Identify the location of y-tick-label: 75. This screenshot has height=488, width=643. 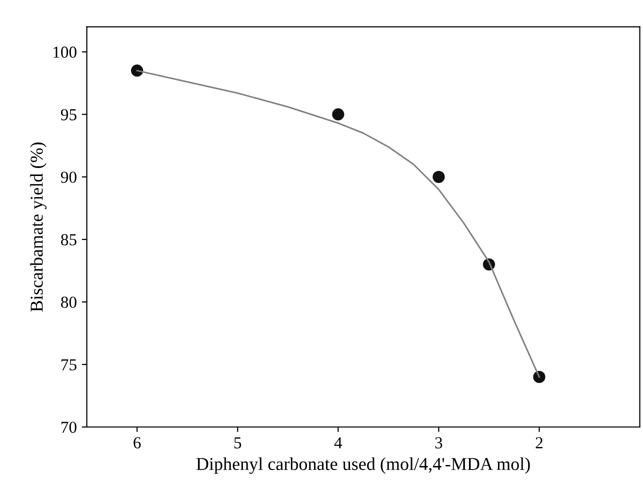
(69, 364).